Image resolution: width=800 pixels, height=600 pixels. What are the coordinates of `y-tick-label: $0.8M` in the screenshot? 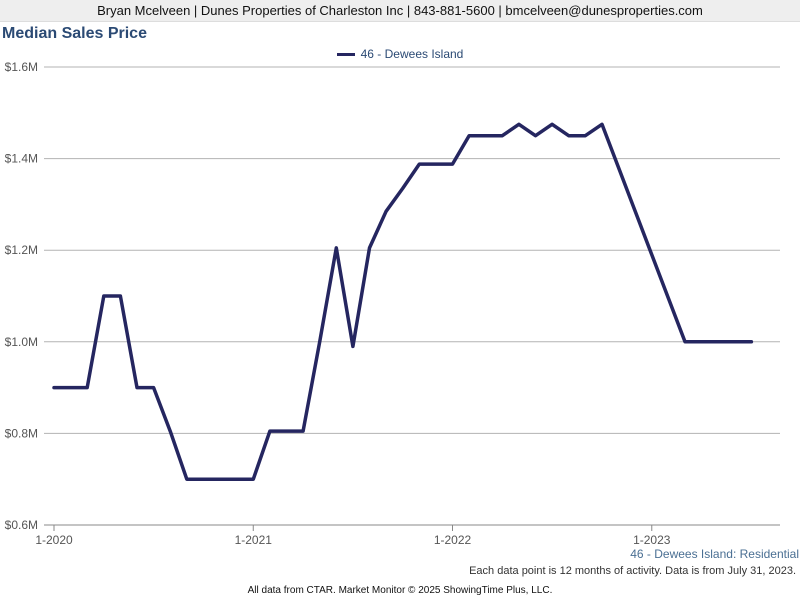 It's located at (21, 433).